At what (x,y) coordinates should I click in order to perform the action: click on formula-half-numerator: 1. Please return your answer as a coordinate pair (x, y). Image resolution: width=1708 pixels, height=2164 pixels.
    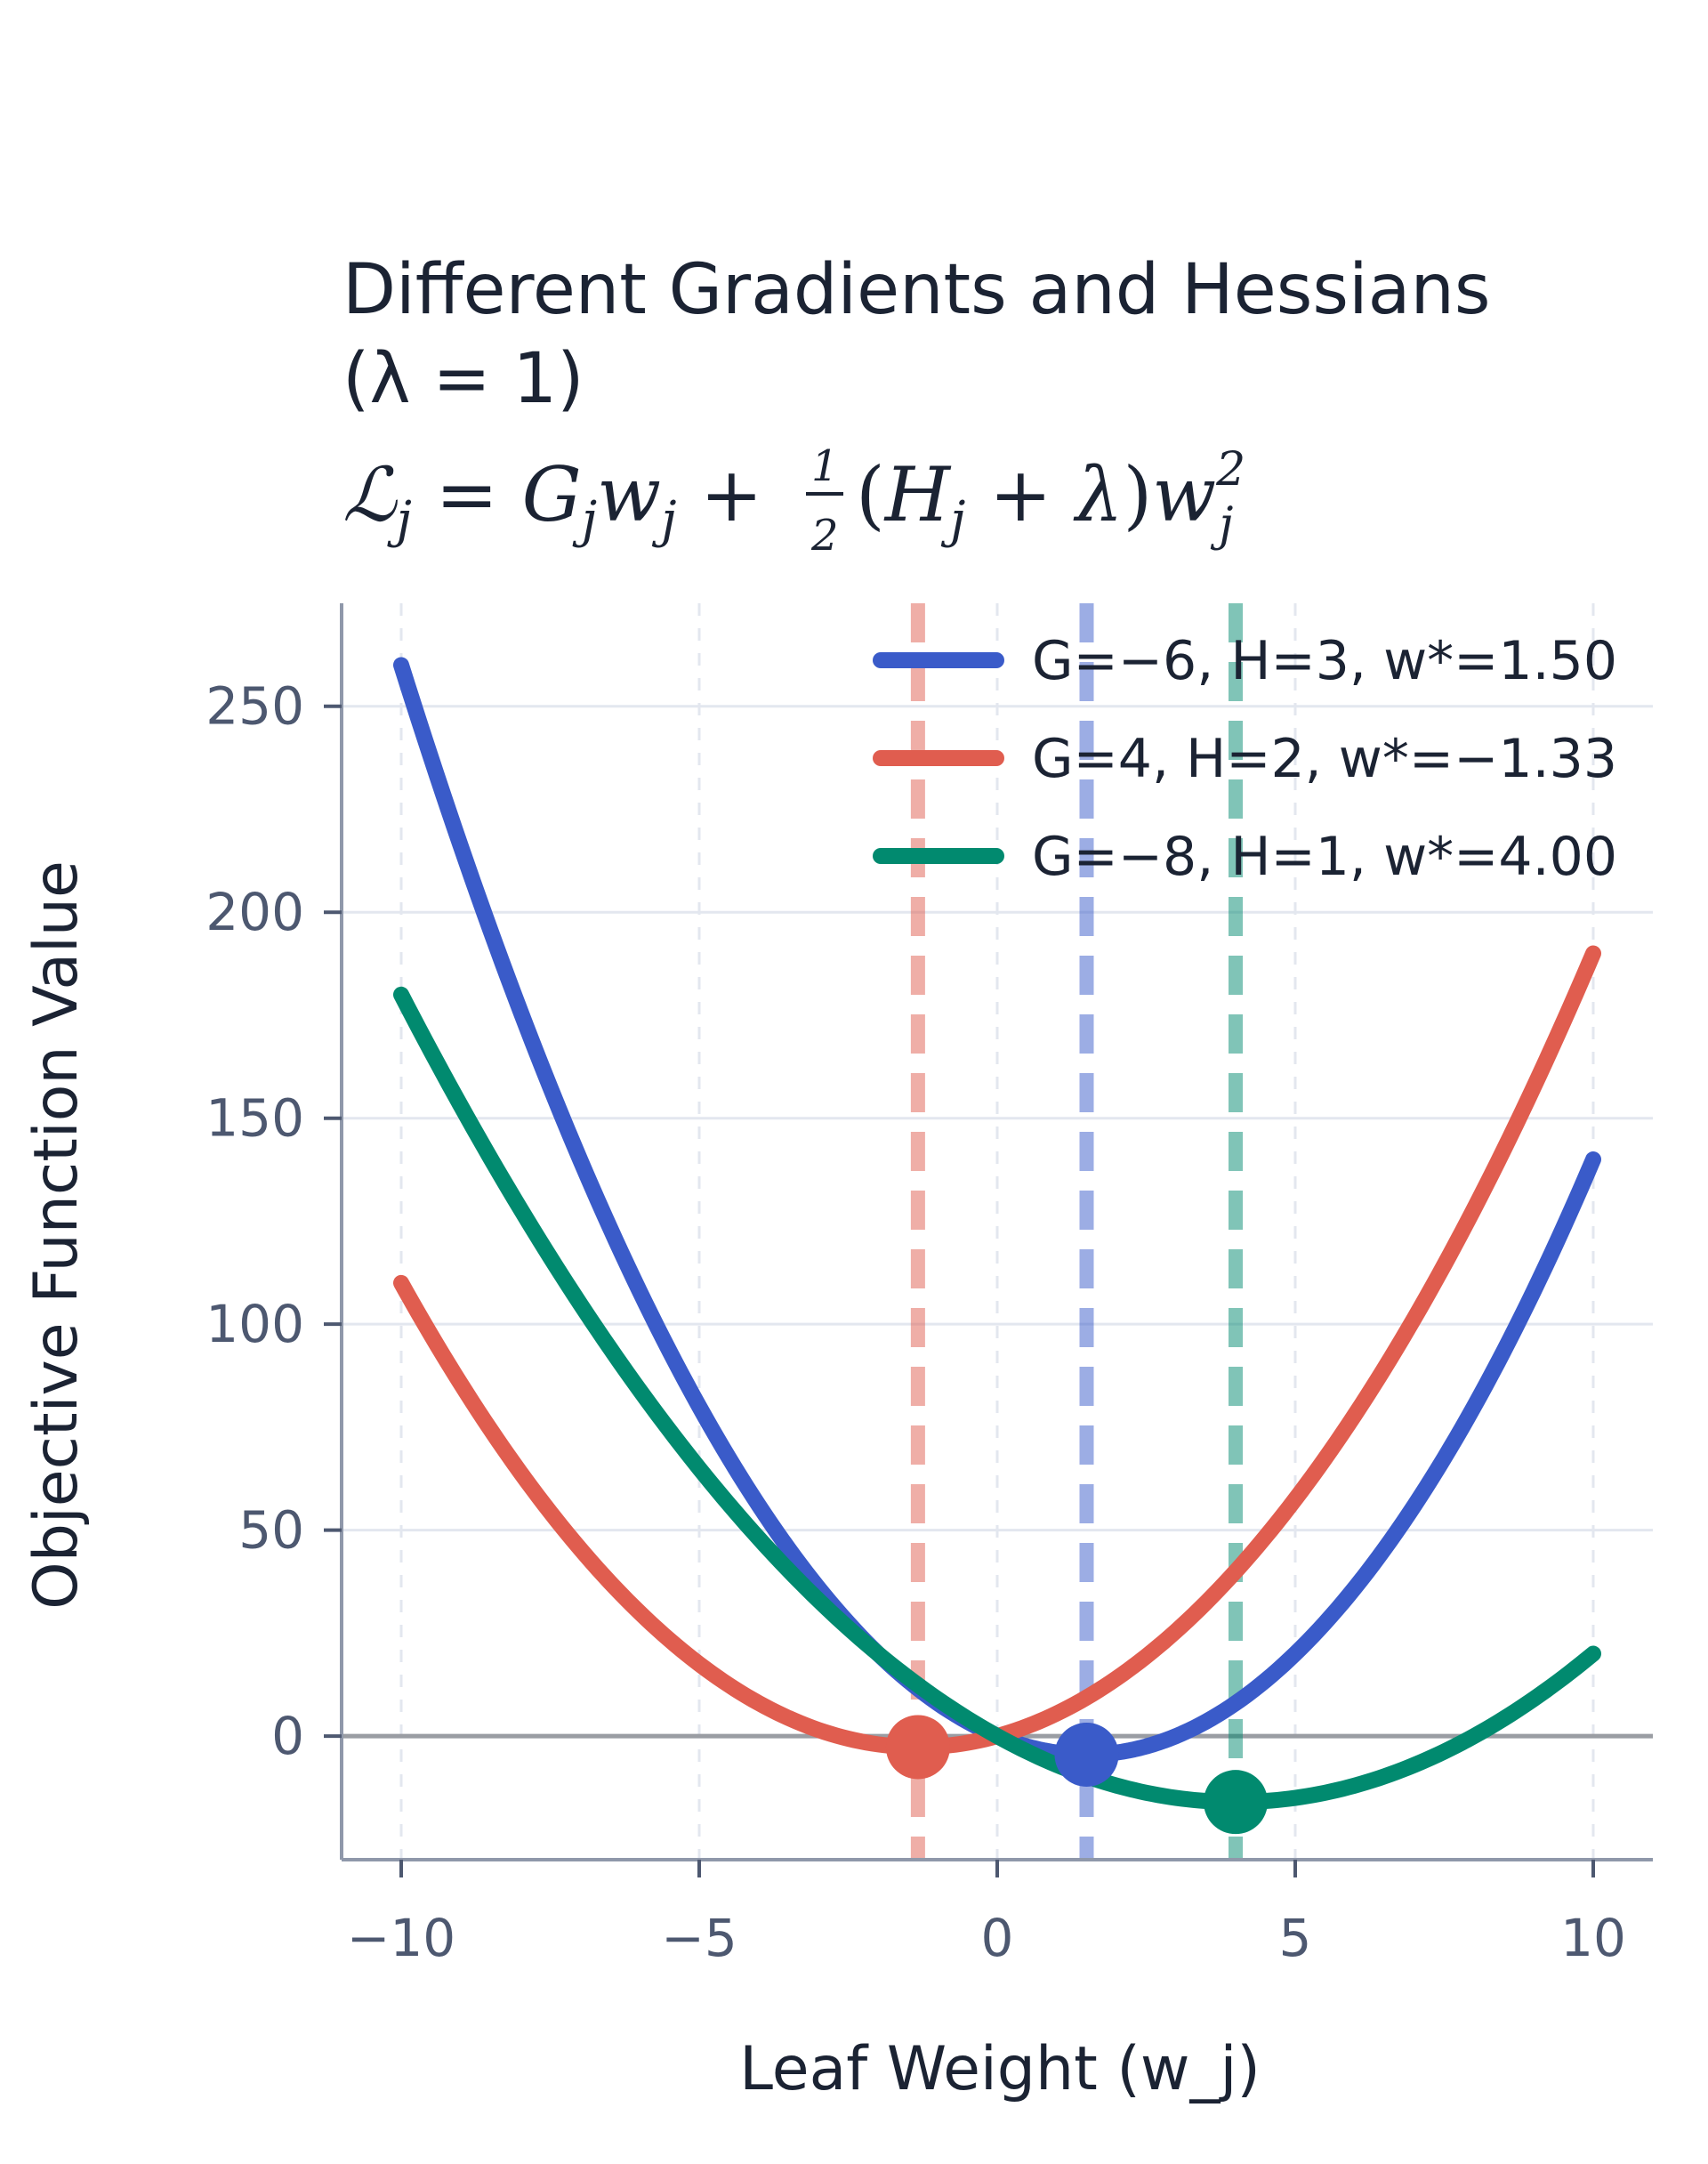
    Looking at the image, I should click on (825, 466).